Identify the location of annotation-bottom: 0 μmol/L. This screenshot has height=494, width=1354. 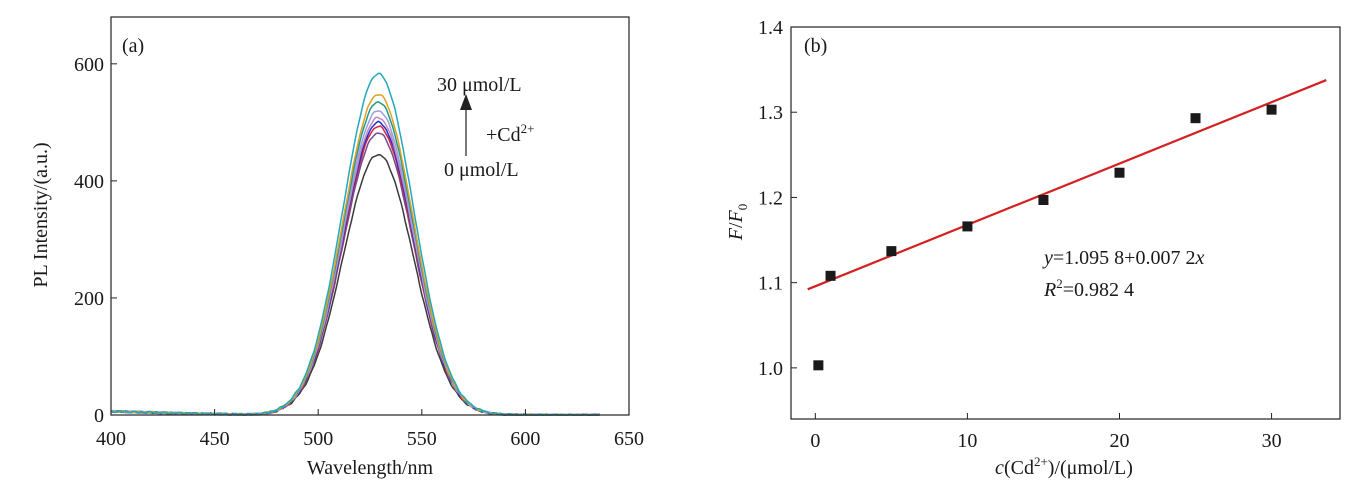
(481, 170).